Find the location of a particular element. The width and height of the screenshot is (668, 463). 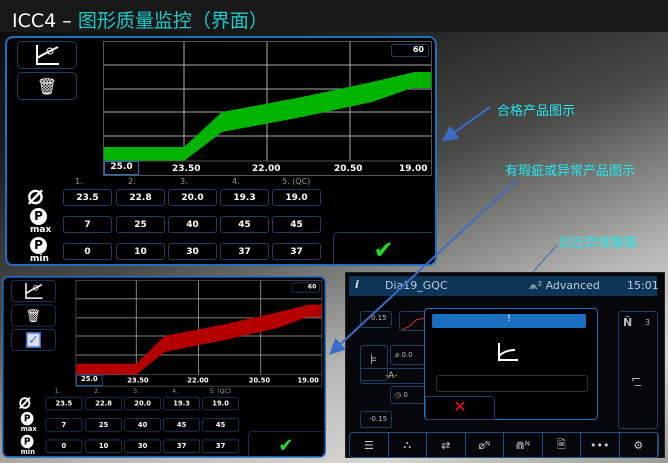

crimp-n-button: ⋒ᴺ is located at coordinates (523, 445).